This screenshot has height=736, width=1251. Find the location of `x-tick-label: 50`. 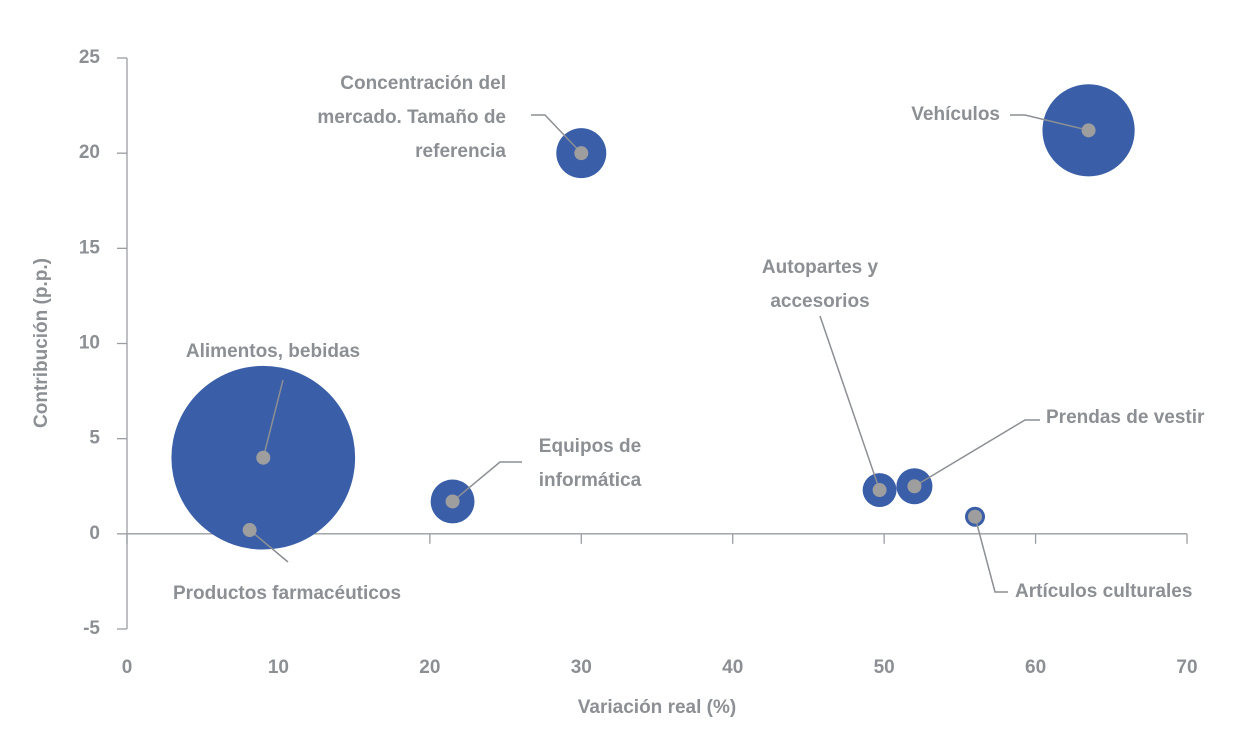

x-tick-label: 50 is located at coordinates (884, 667).